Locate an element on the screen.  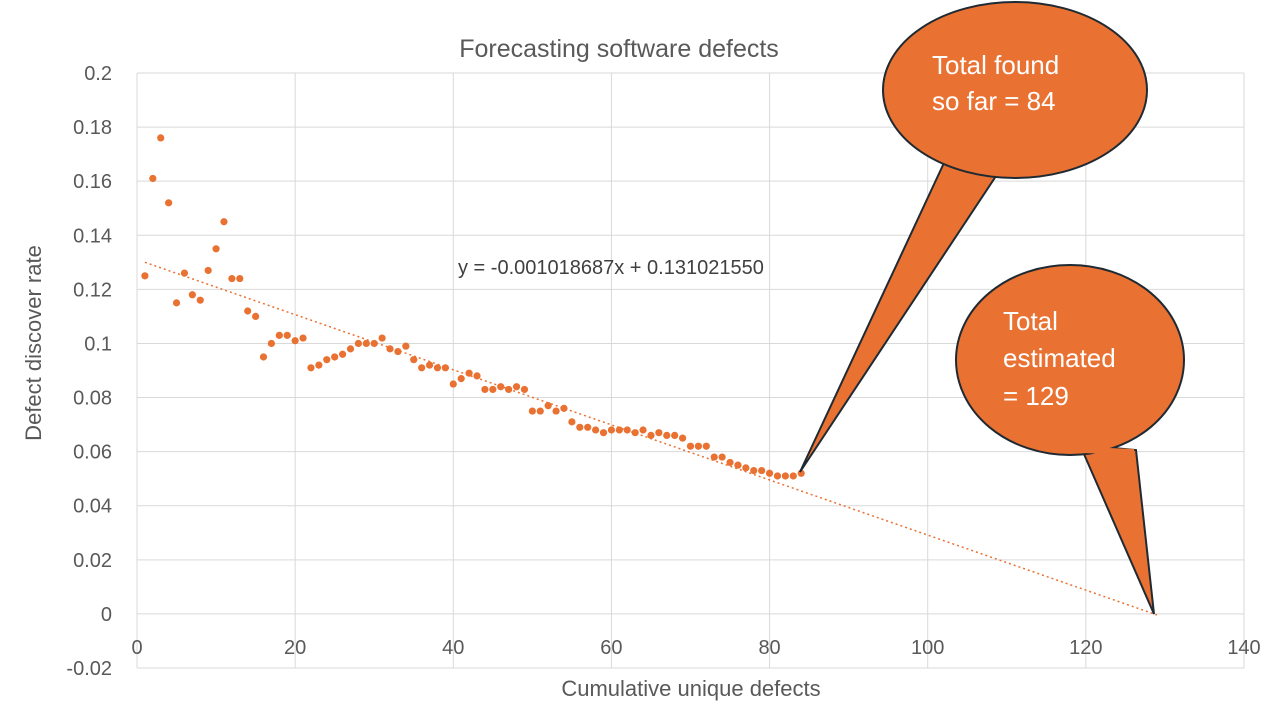
callout-line: Total found is located at coordinates (995, 65).